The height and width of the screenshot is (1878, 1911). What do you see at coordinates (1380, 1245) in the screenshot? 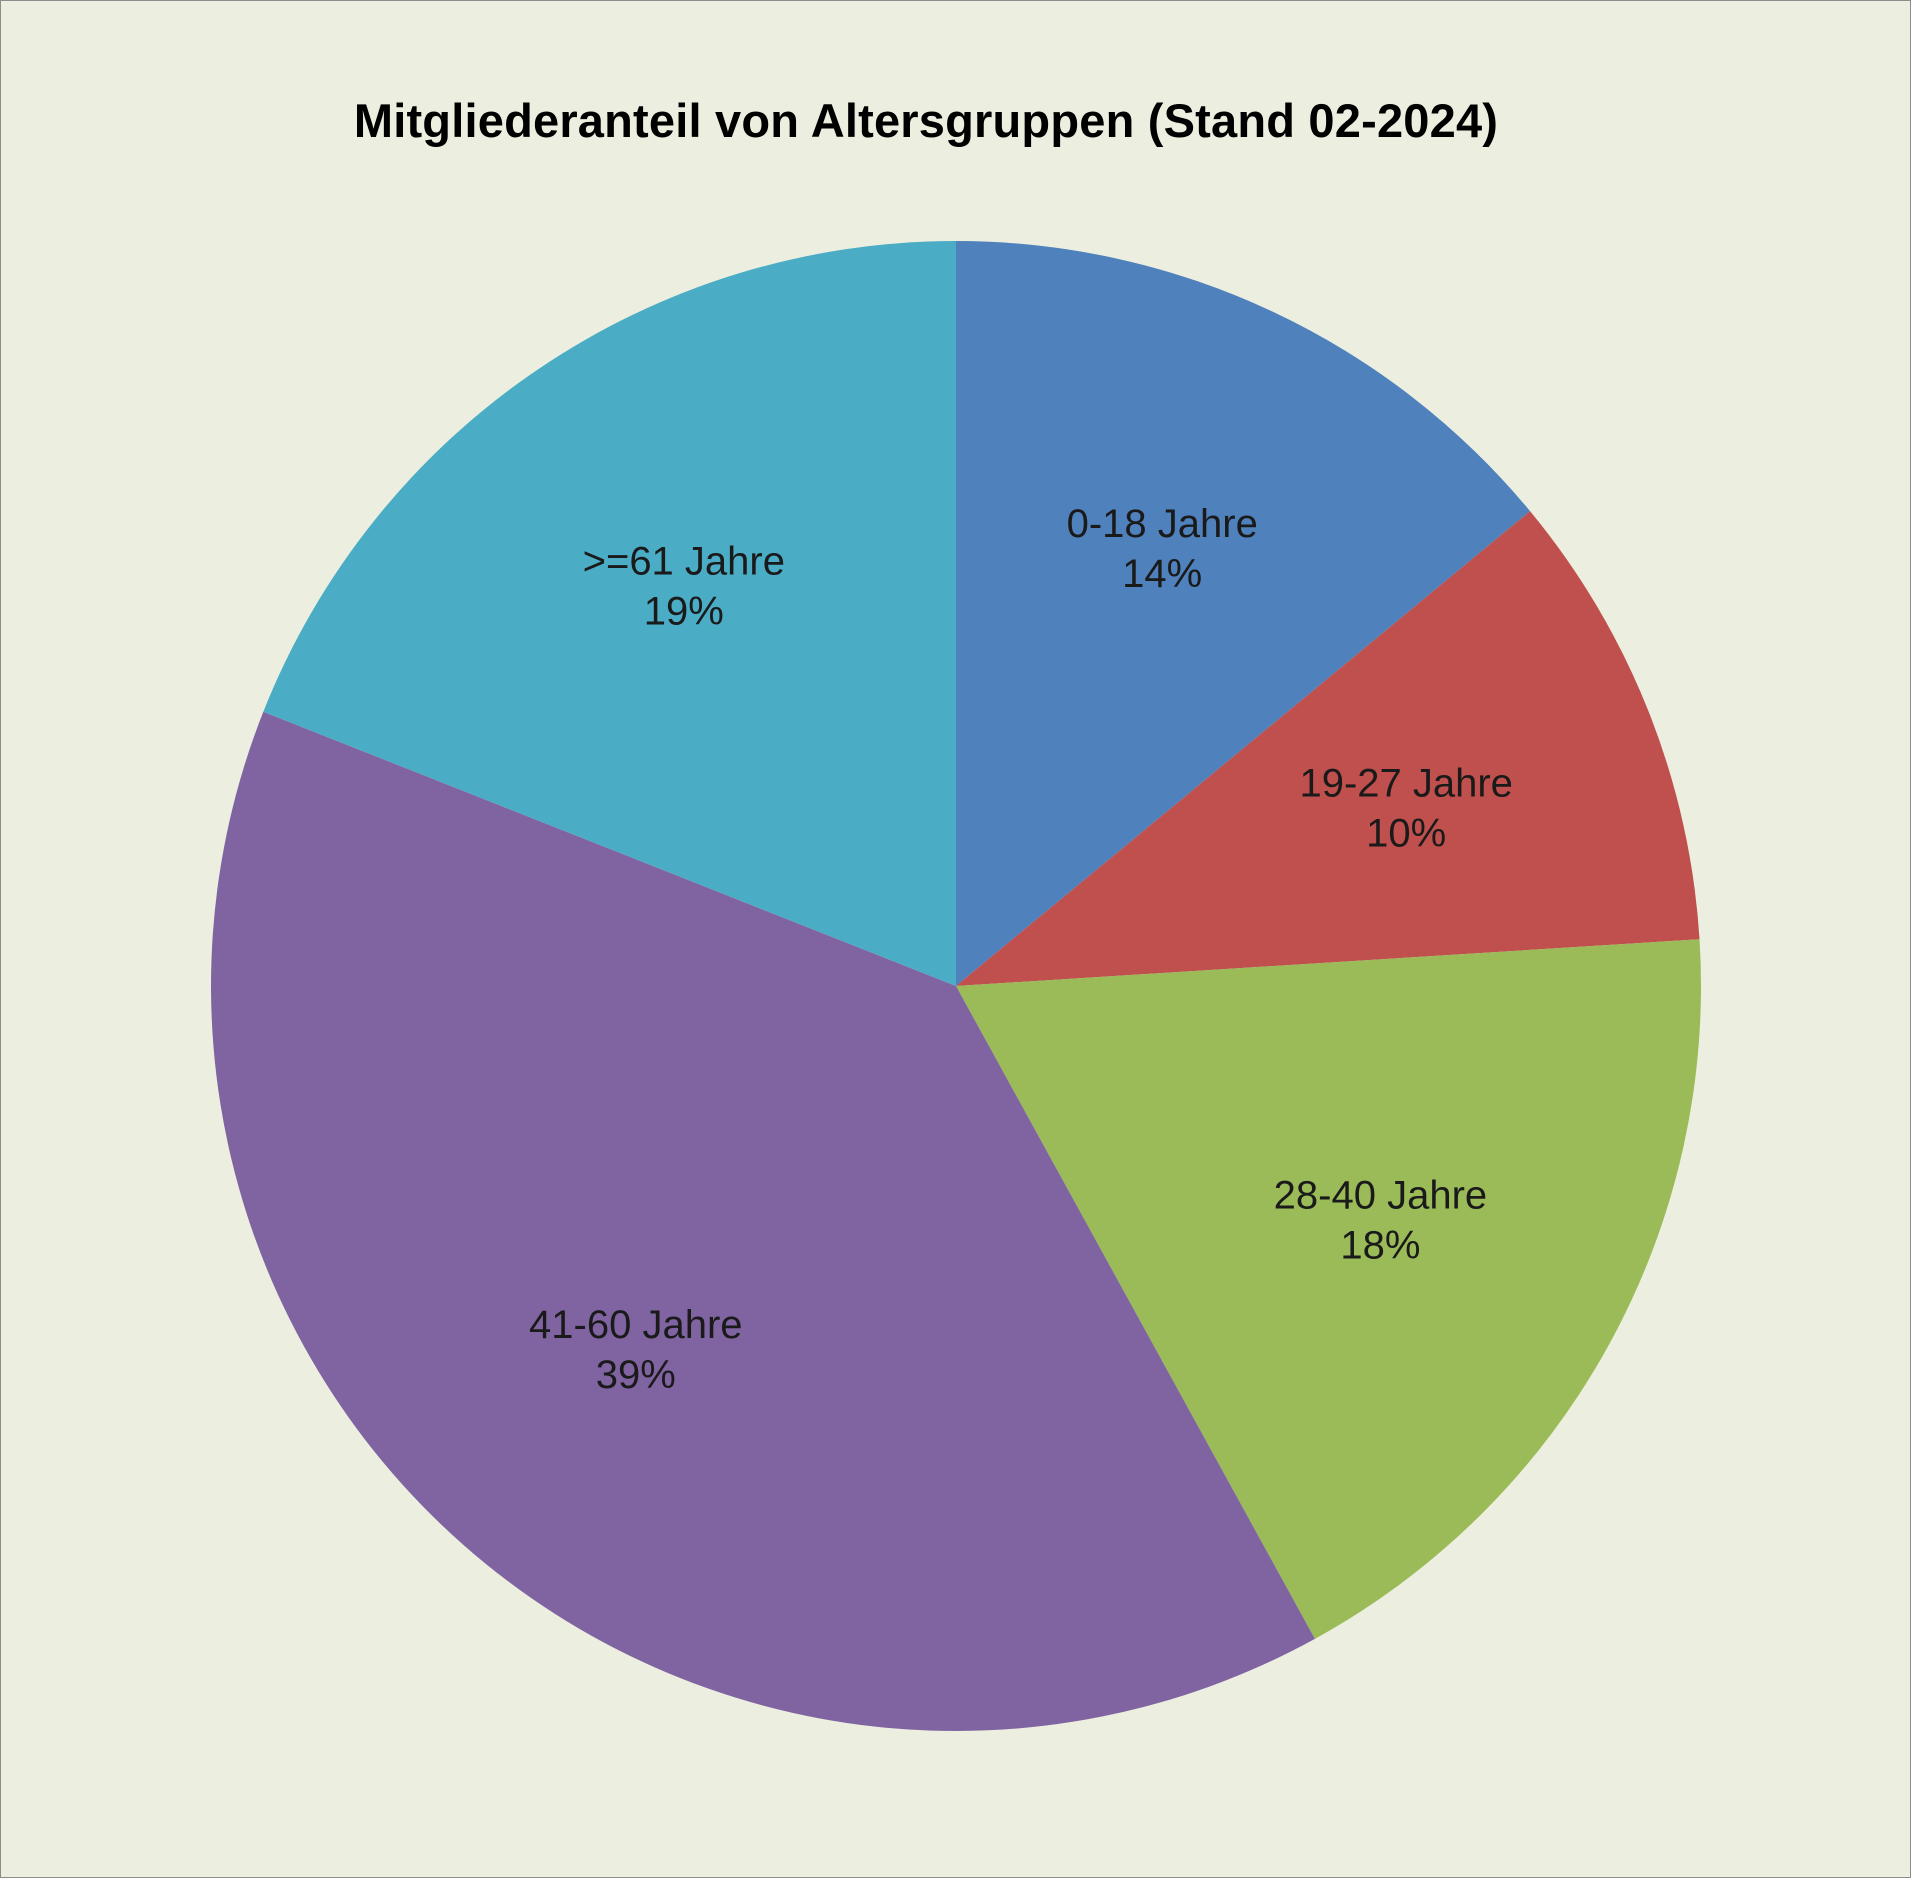
I see `slice-value-label-28-40-jahre: 18%` at bounding box center [1380, 1245].